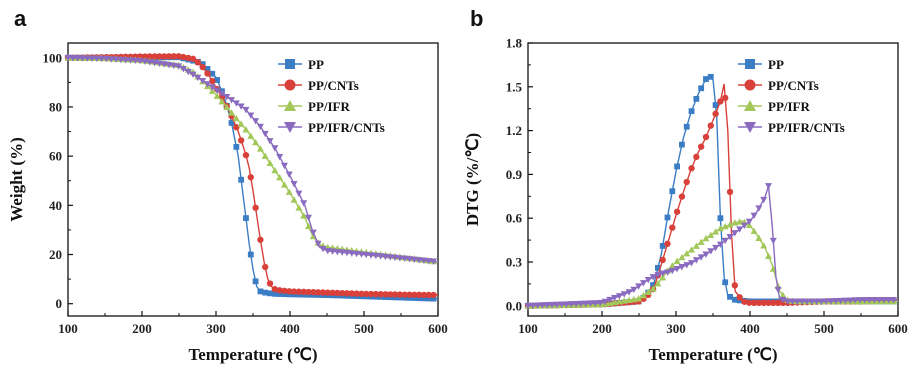 The width and height of the screenshot is (910, 367). I want to click on y-tick-label: 0.3, so click(514, 261).